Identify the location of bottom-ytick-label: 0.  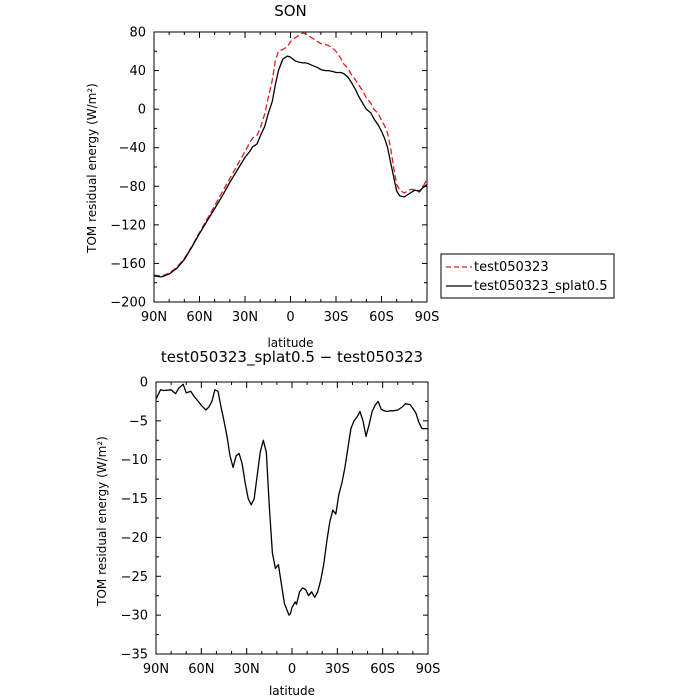
(144, 383).